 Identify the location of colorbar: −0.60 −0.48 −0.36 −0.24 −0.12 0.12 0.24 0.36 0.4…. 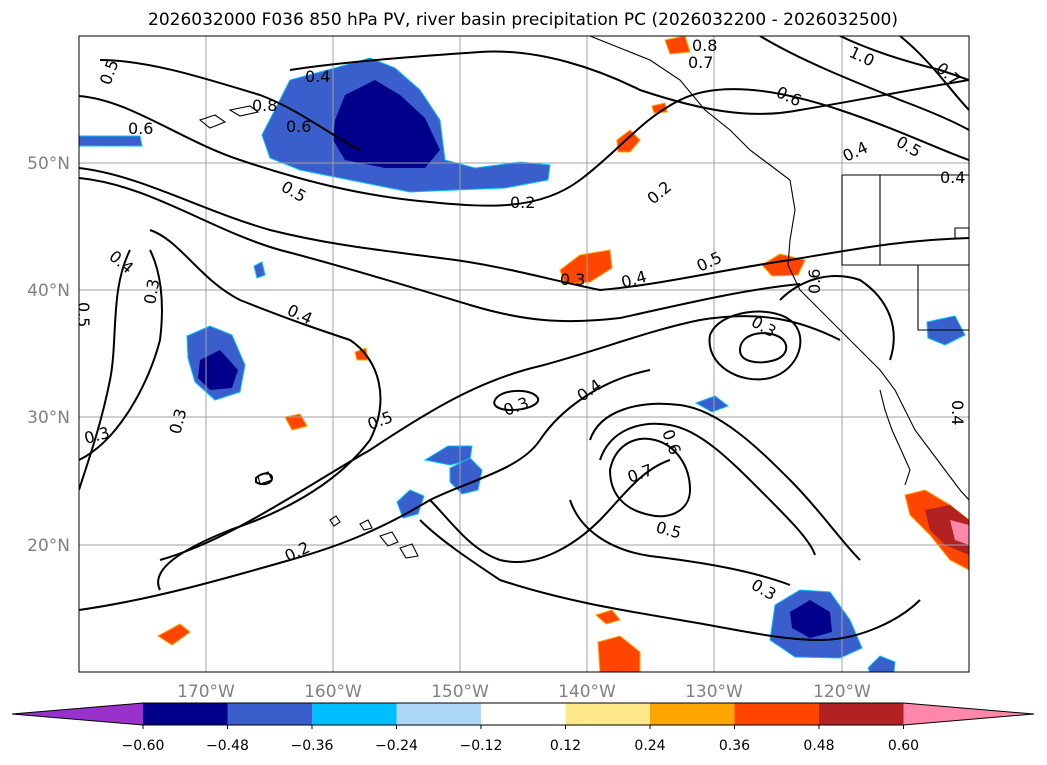
(523, 728).